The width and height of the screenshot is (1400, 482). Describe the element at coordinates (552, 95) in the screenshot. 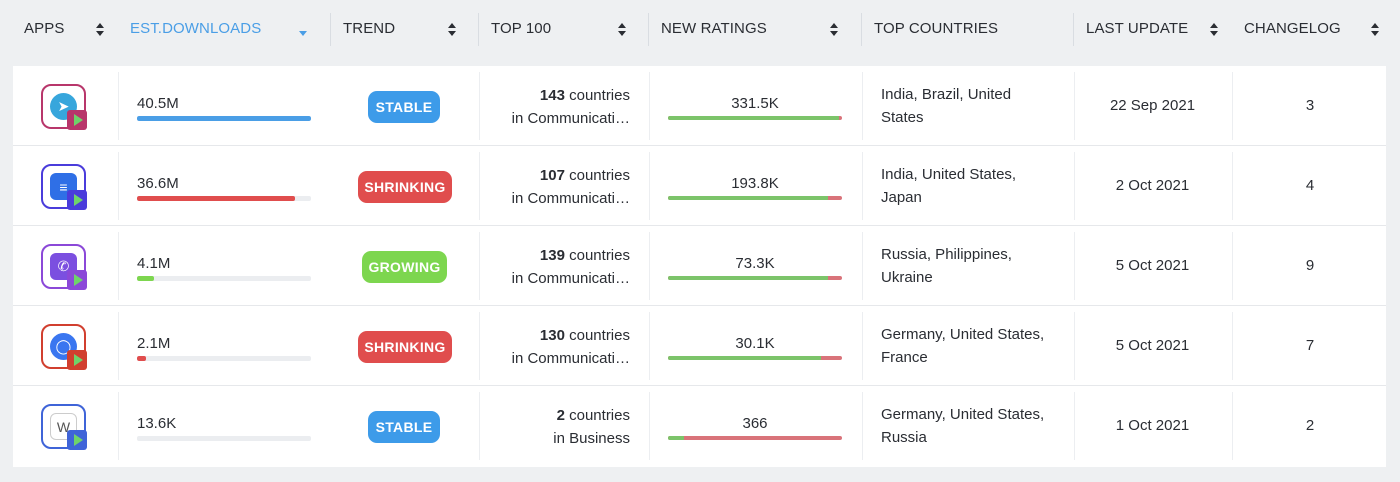

I see `top100-count: 143` at that location.